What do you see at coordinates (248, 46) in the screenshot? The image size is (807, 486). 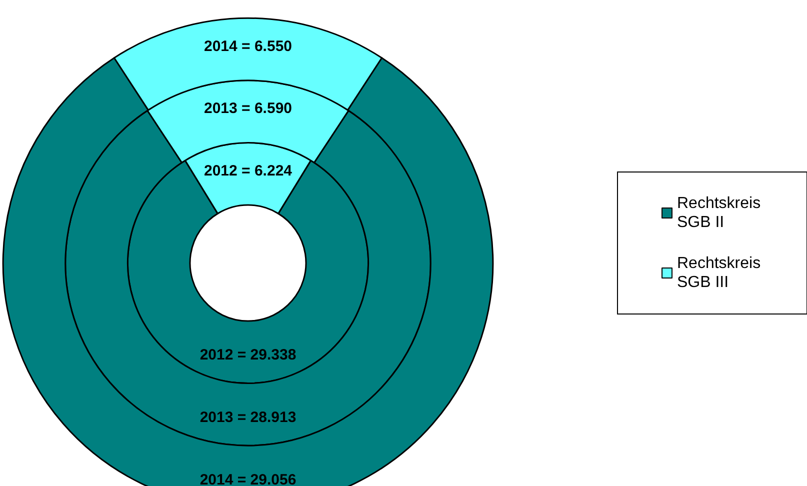 I see `data-label: 2014 = 6.550` at bounding box center [248, 46].